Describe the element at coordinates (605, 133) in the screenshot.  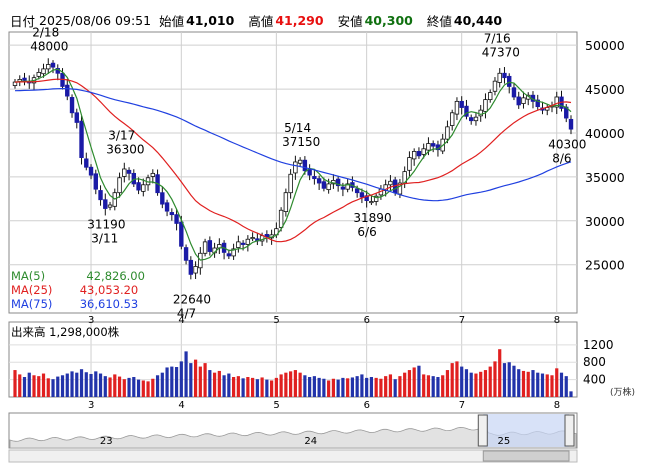
I see `price-tick-label: 40000` at that location.